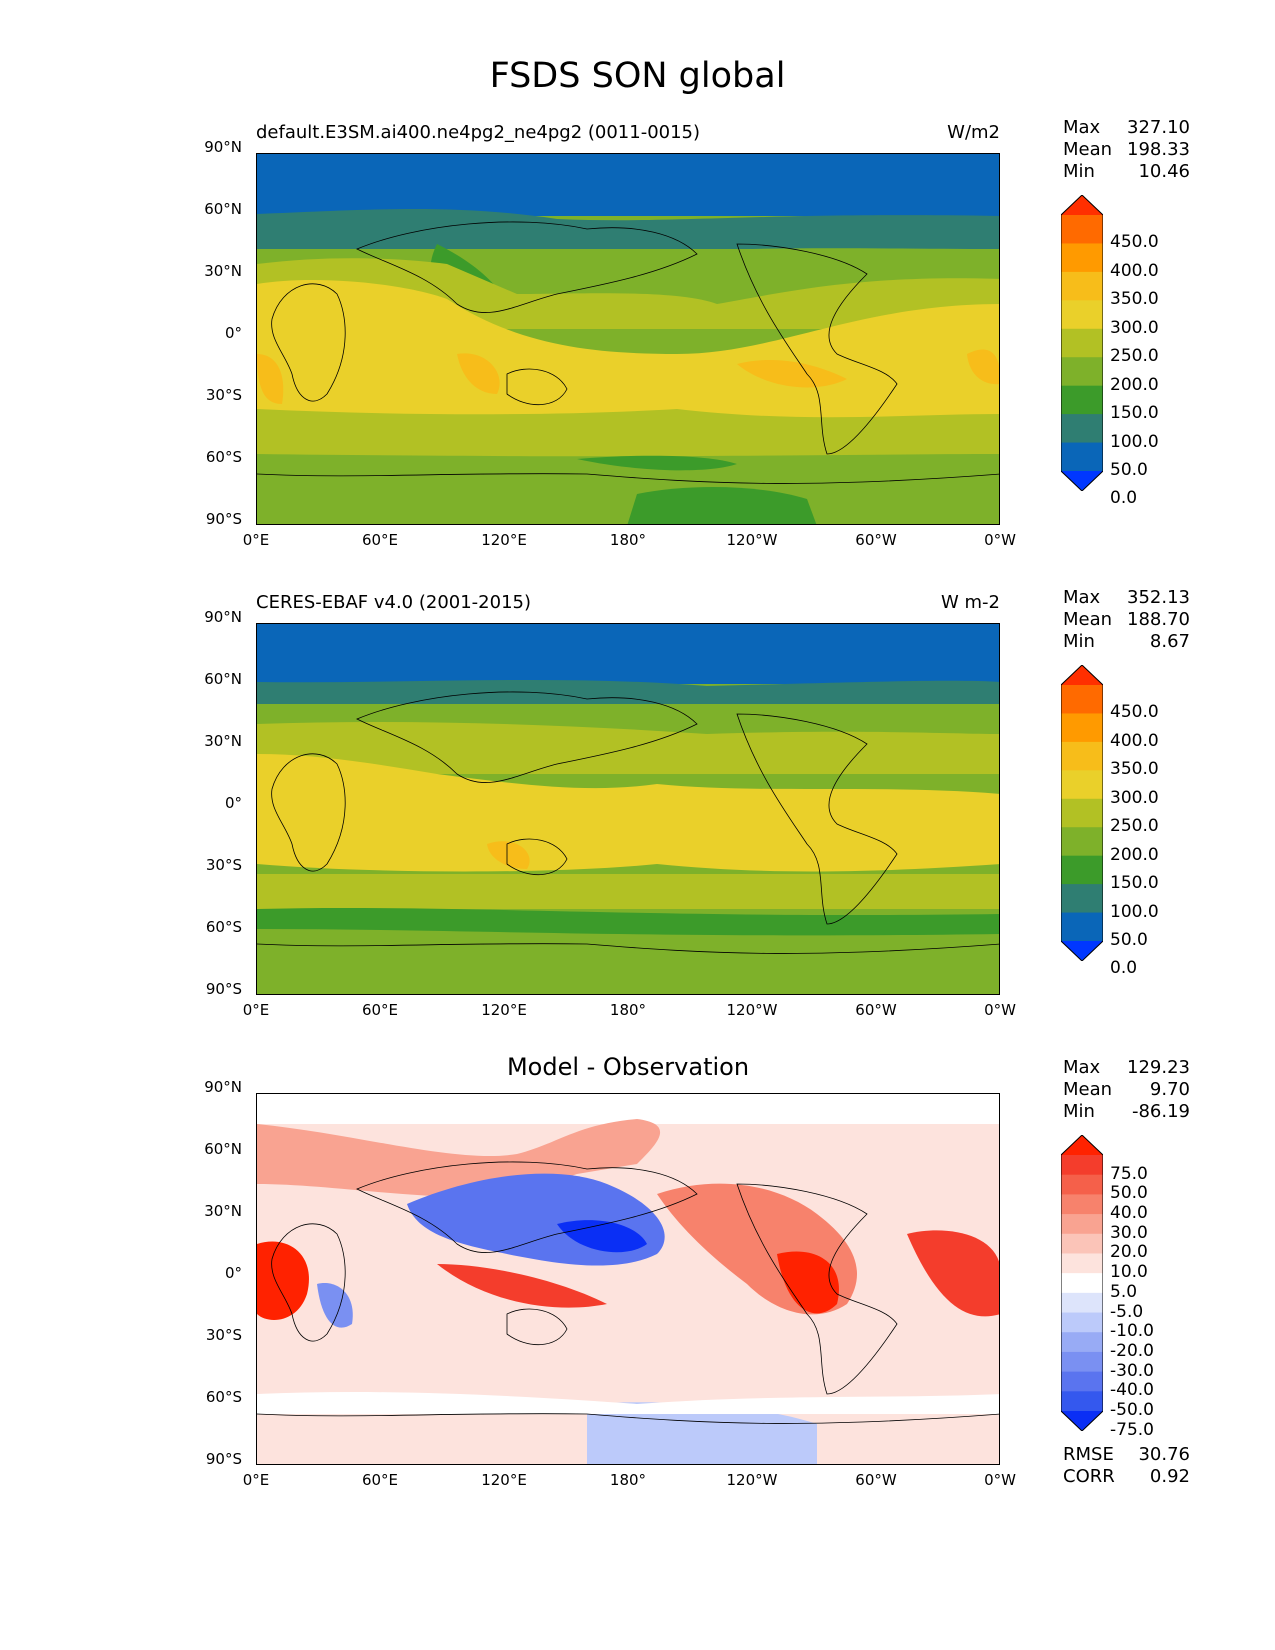 The height and width of the screenshot is (1650, 1275). Describe the element at coordinates (1129, 470) in the screenshot. I see `colorbar-tick-label: 50.0` at that location.